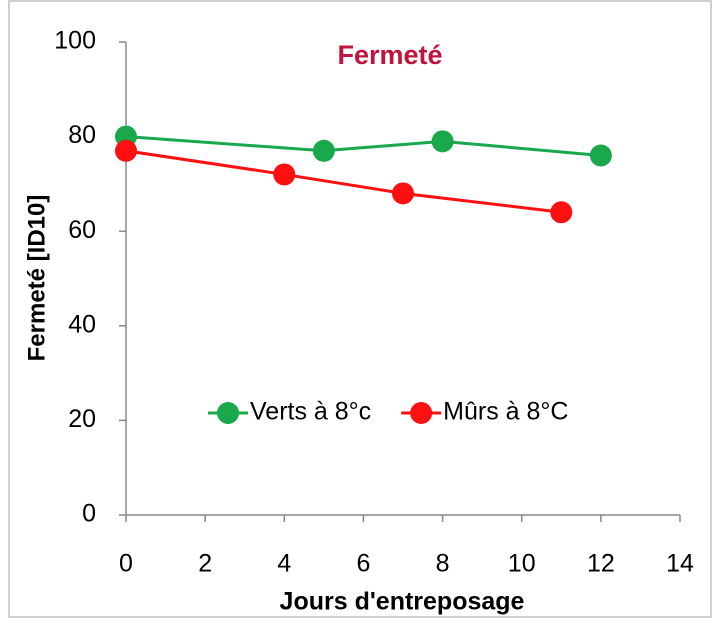 The image size is (712, 623). What do you see at coordinates (284, 564) in the screenshot?
I see `x-tick-label: 4` at bounding box center [284, 564].